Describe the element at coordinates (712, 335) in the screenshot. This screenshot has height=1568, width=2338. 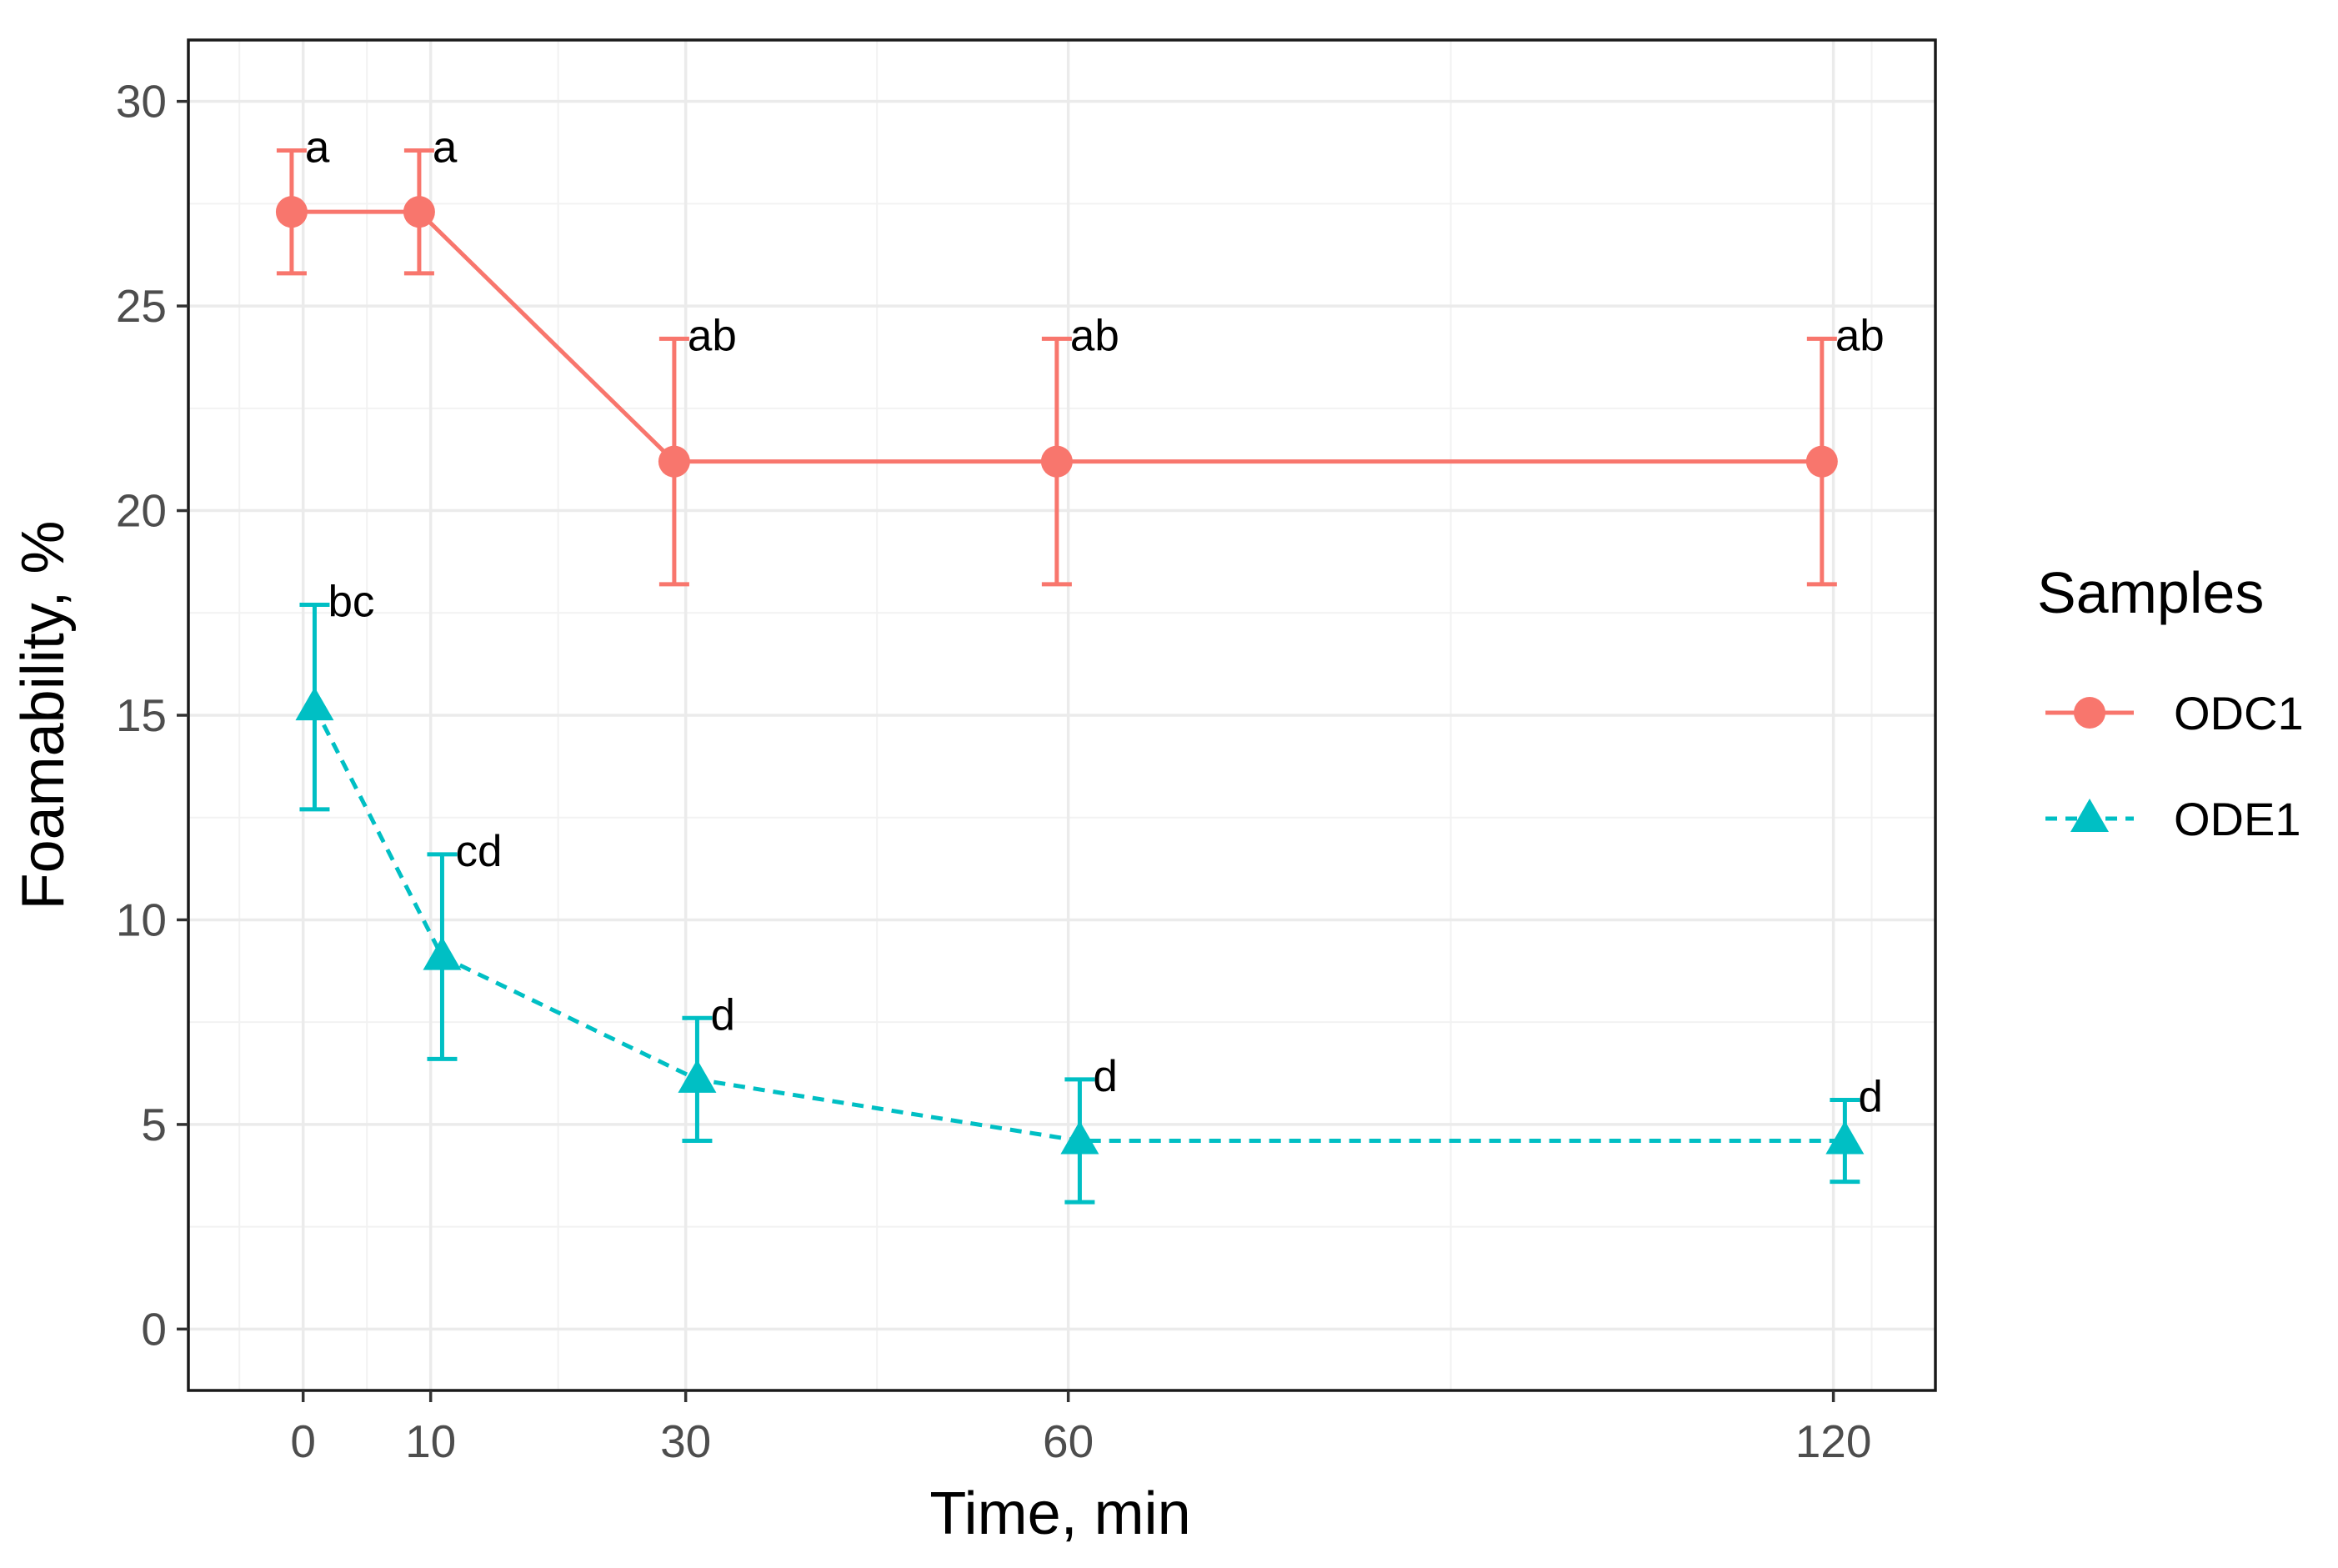
I see `significance-label-ODC1-30: ab` at that location.